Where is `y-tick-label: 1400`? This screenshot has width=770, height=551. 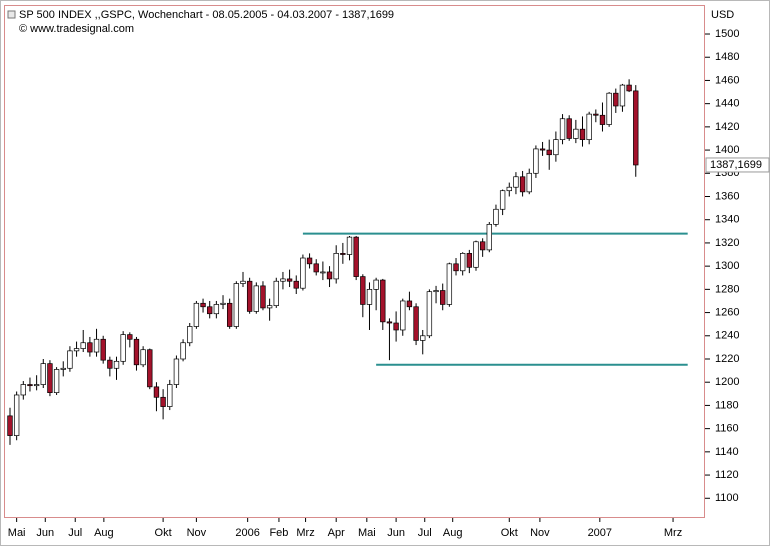
y-tick-label: 1400 is located at coordinates (727, 150).